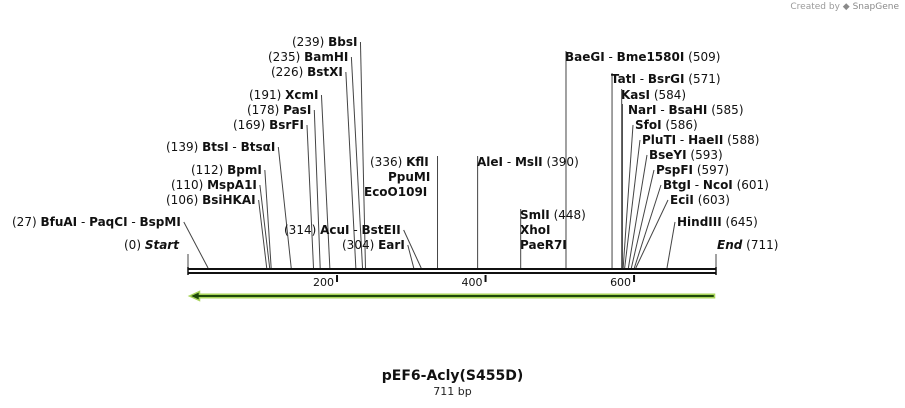  I want to click on site-position: (448), so click(570, 215).